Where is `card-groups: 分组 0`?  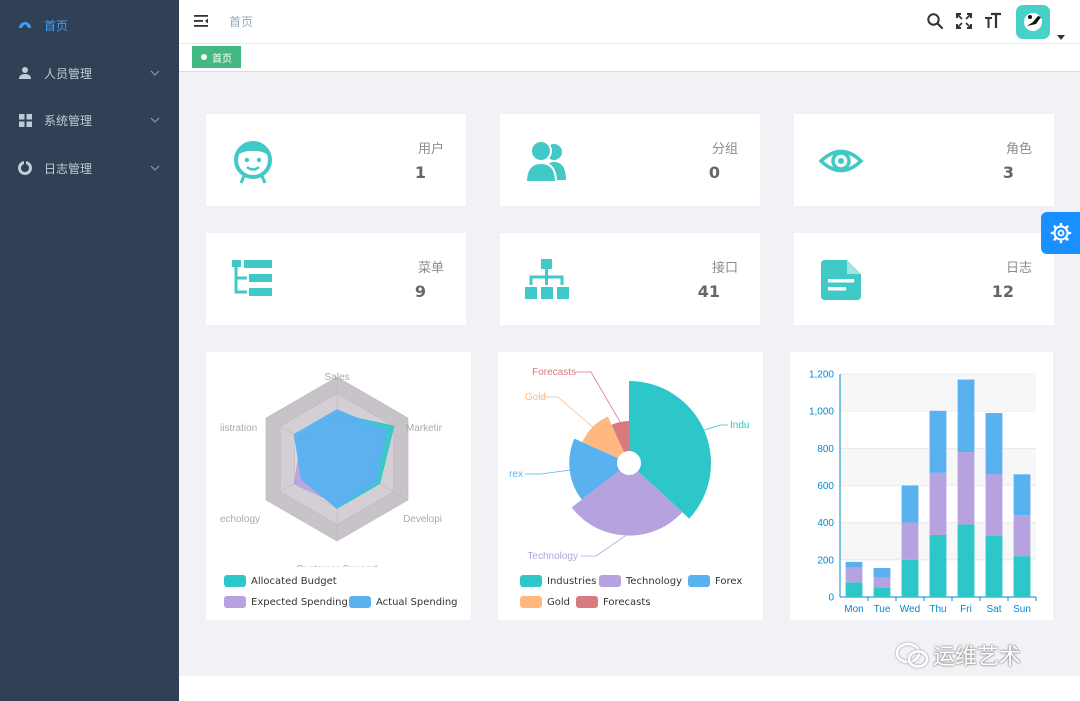
card-groups: 分组 0 is located at coordinates (630, 160).